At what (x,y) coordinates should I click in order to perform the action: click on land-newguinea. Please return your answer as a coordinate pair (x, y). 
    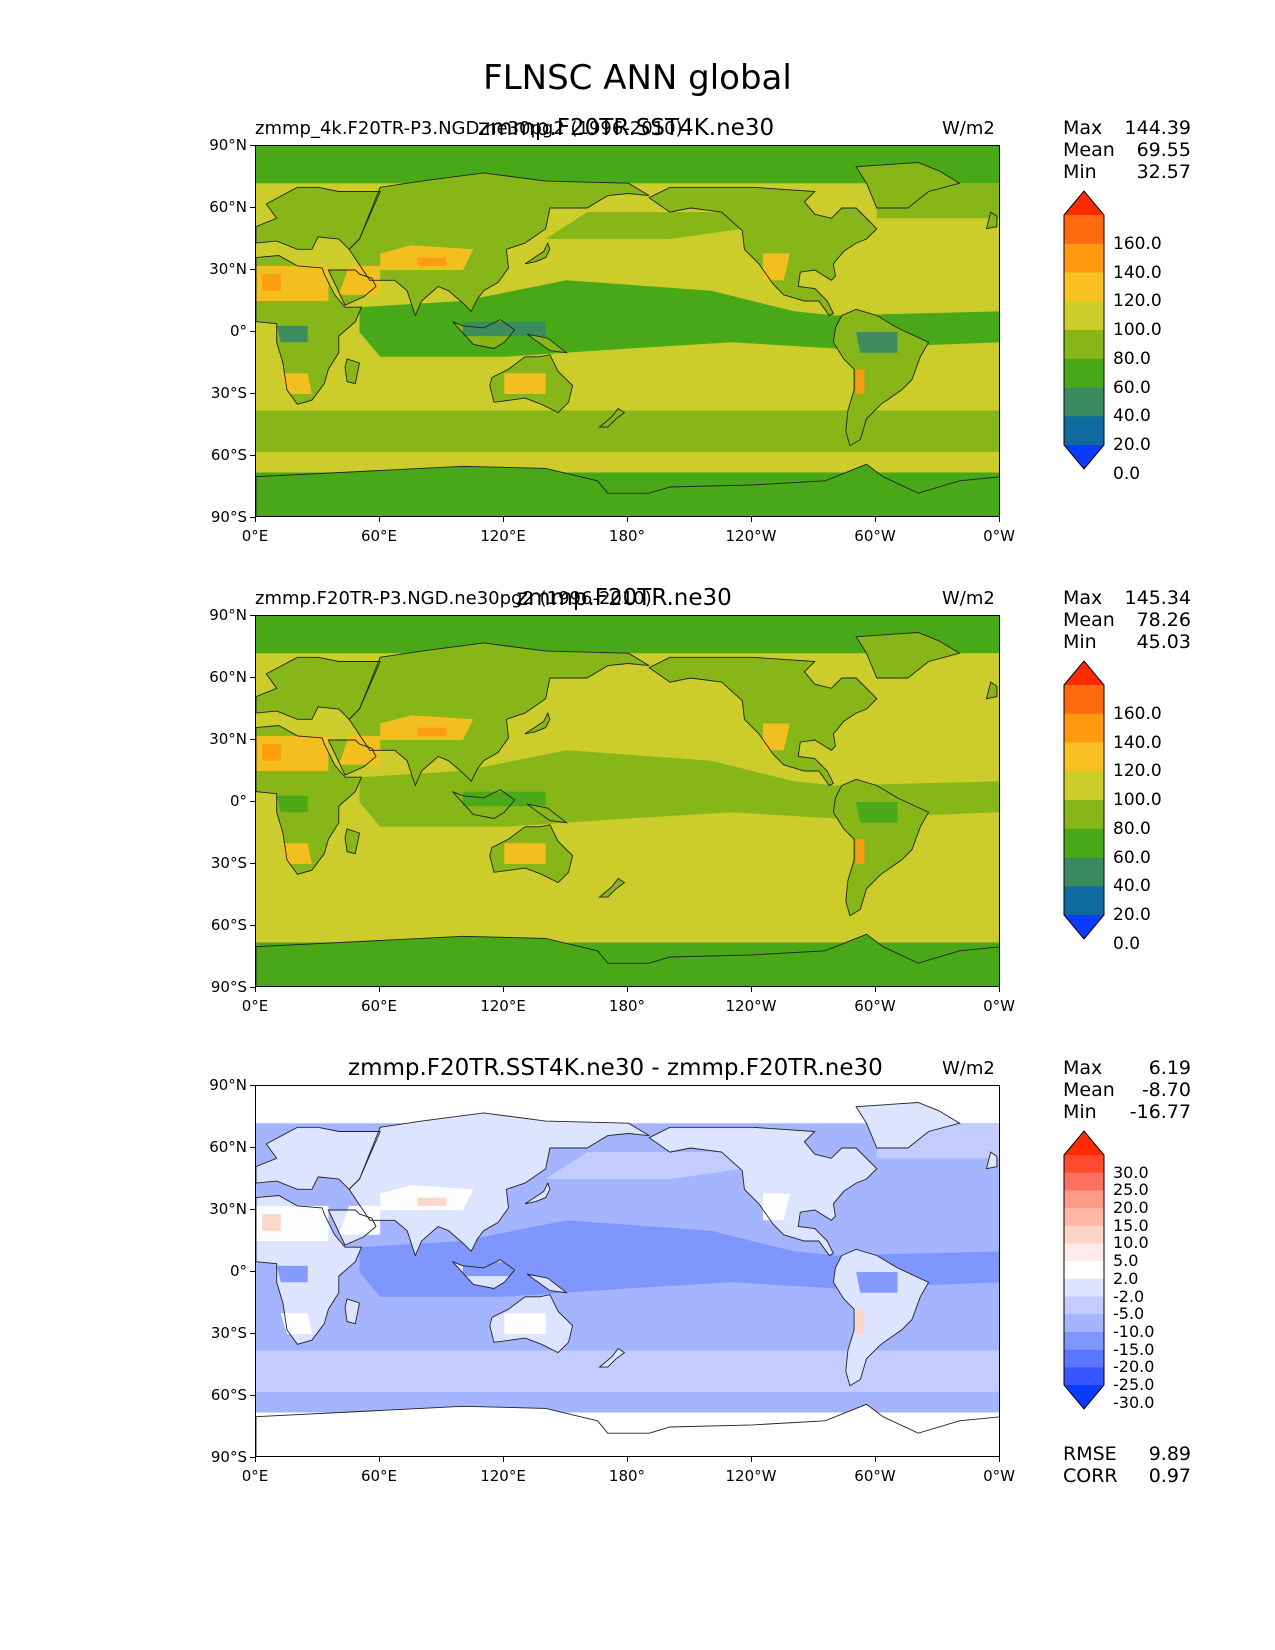
    Looking at the image, I should click on (547, 1283).